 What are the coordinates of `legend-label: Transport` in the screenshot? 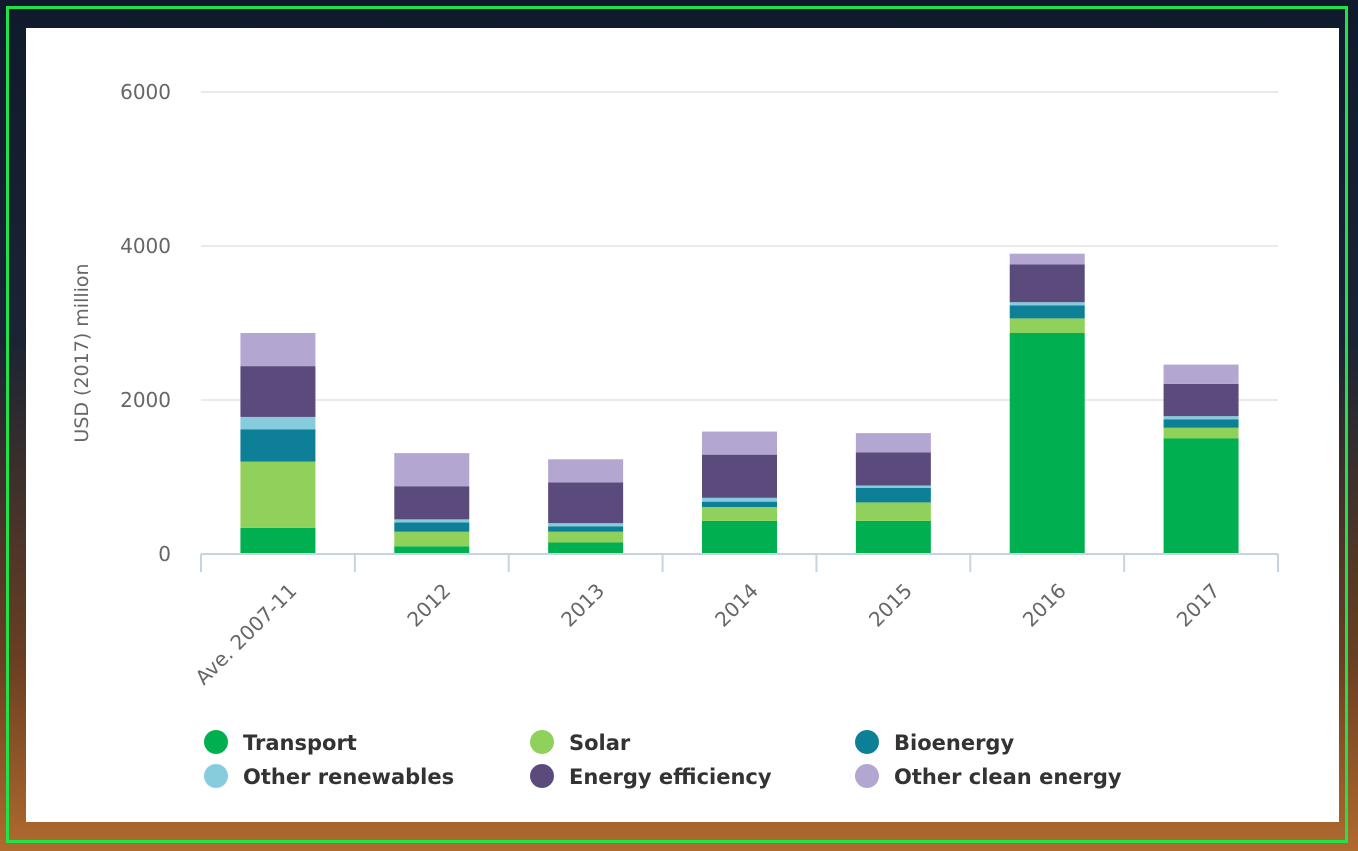 It's located at (300, 743).